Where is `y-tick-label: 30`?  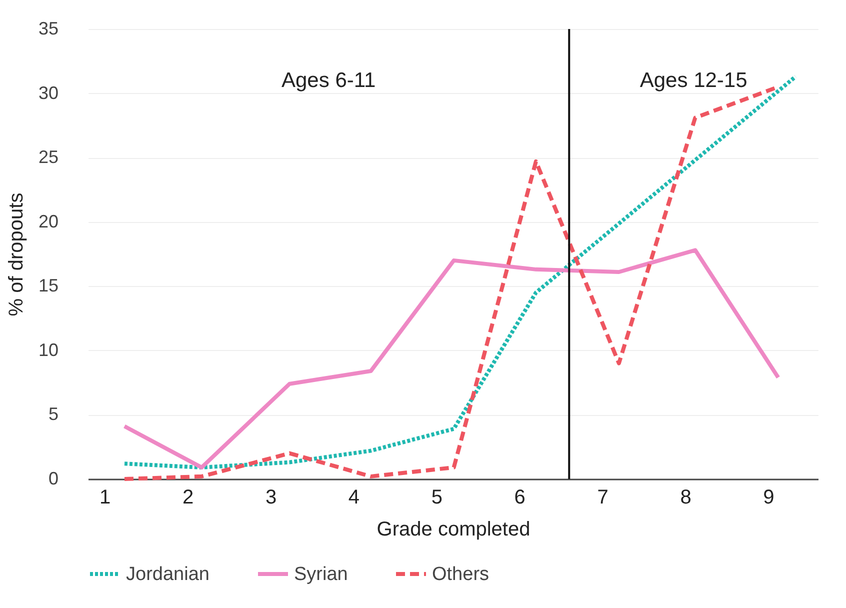
y-tick-label: 30 is located at coordinates (48, 92).